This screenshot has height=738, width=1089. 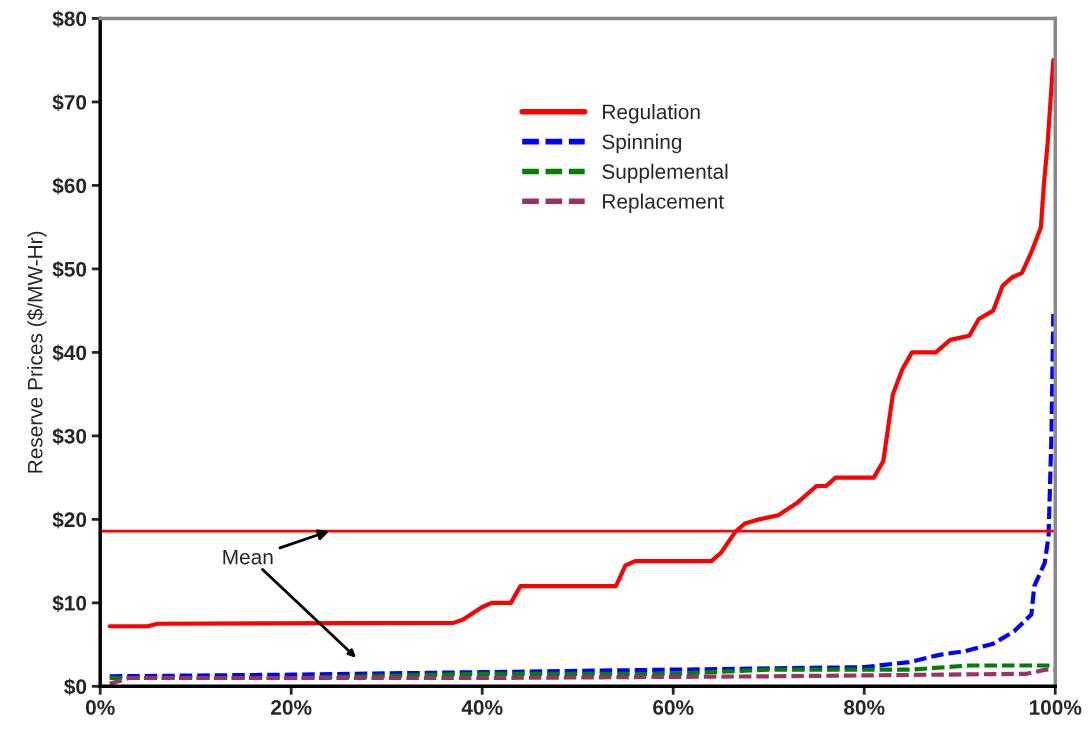 I want to click on x-tick-label: 80%, so click(x=864, y=707).